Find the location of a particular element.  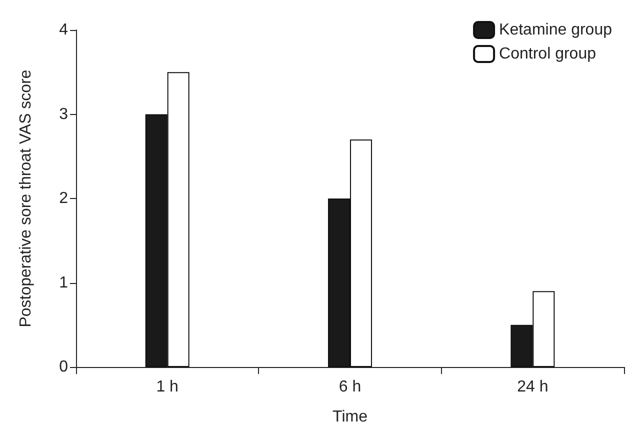

x-tick-label: 24 h is located at coordinates (532, 387).